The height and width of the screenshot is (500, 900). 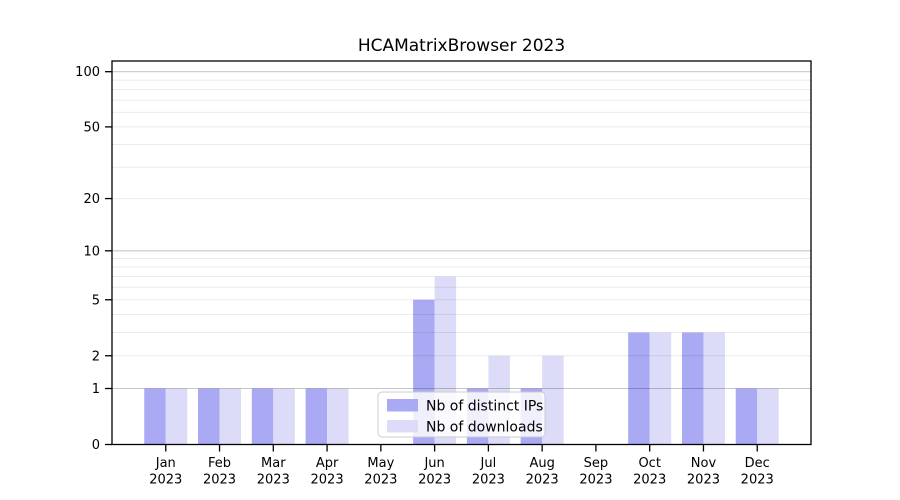 I want to click on y-tick-label: 5, so click(x=96, y=300).